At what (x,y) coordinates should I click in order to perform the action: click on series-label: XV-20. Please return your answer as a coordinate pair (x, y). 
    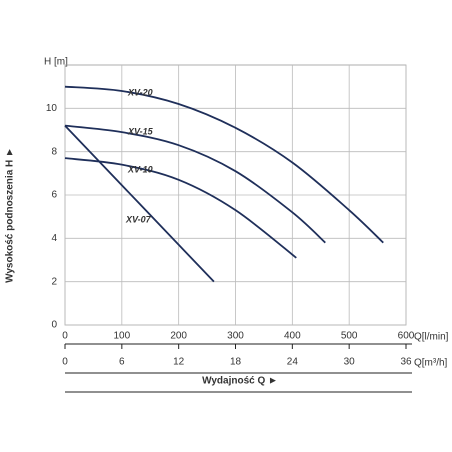
    Looking at the image, I should click on (140, 92).